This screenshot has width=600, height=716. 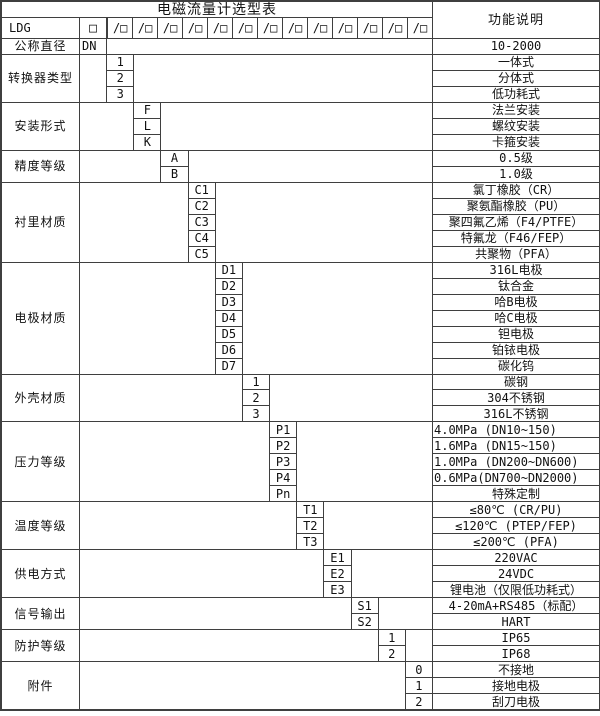 I want to click on option-desc: 锂电池（仅限低功耗式）, so click(x=515, y=589).